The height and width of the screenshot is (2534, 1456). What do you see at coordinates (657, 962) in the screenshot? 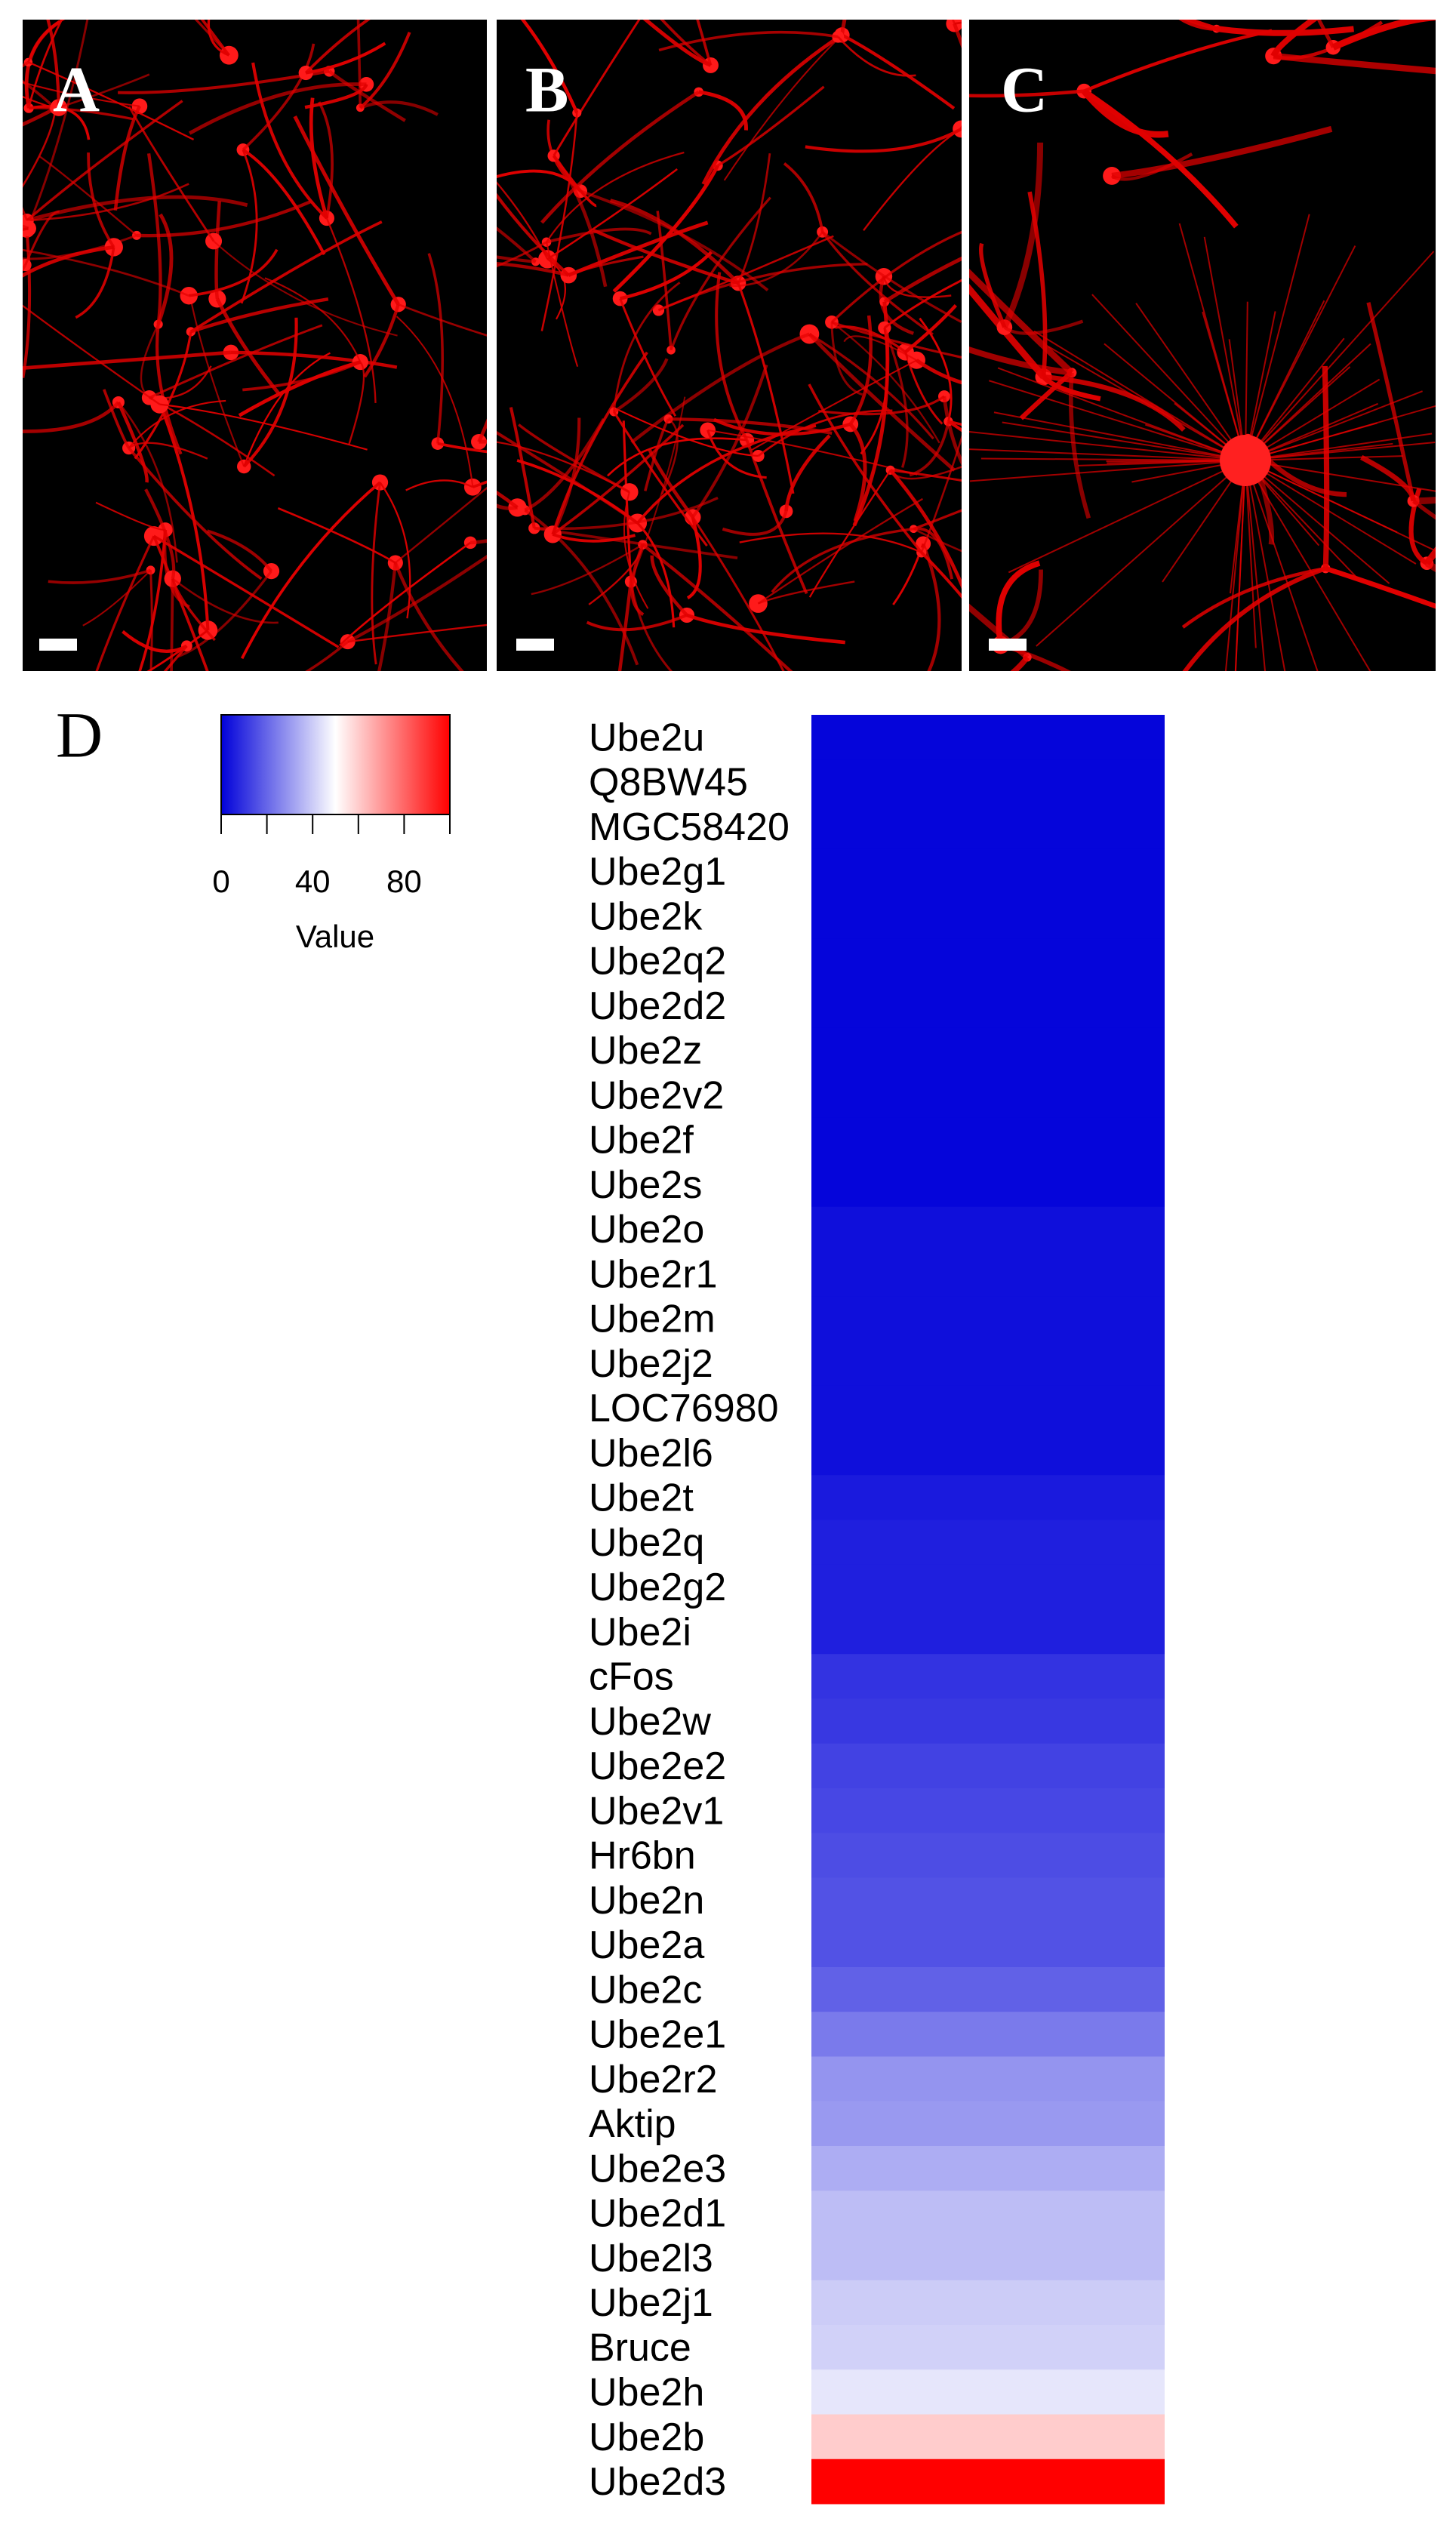
I see `gene-label: Ube2q2` at bounding box center [657, 962].